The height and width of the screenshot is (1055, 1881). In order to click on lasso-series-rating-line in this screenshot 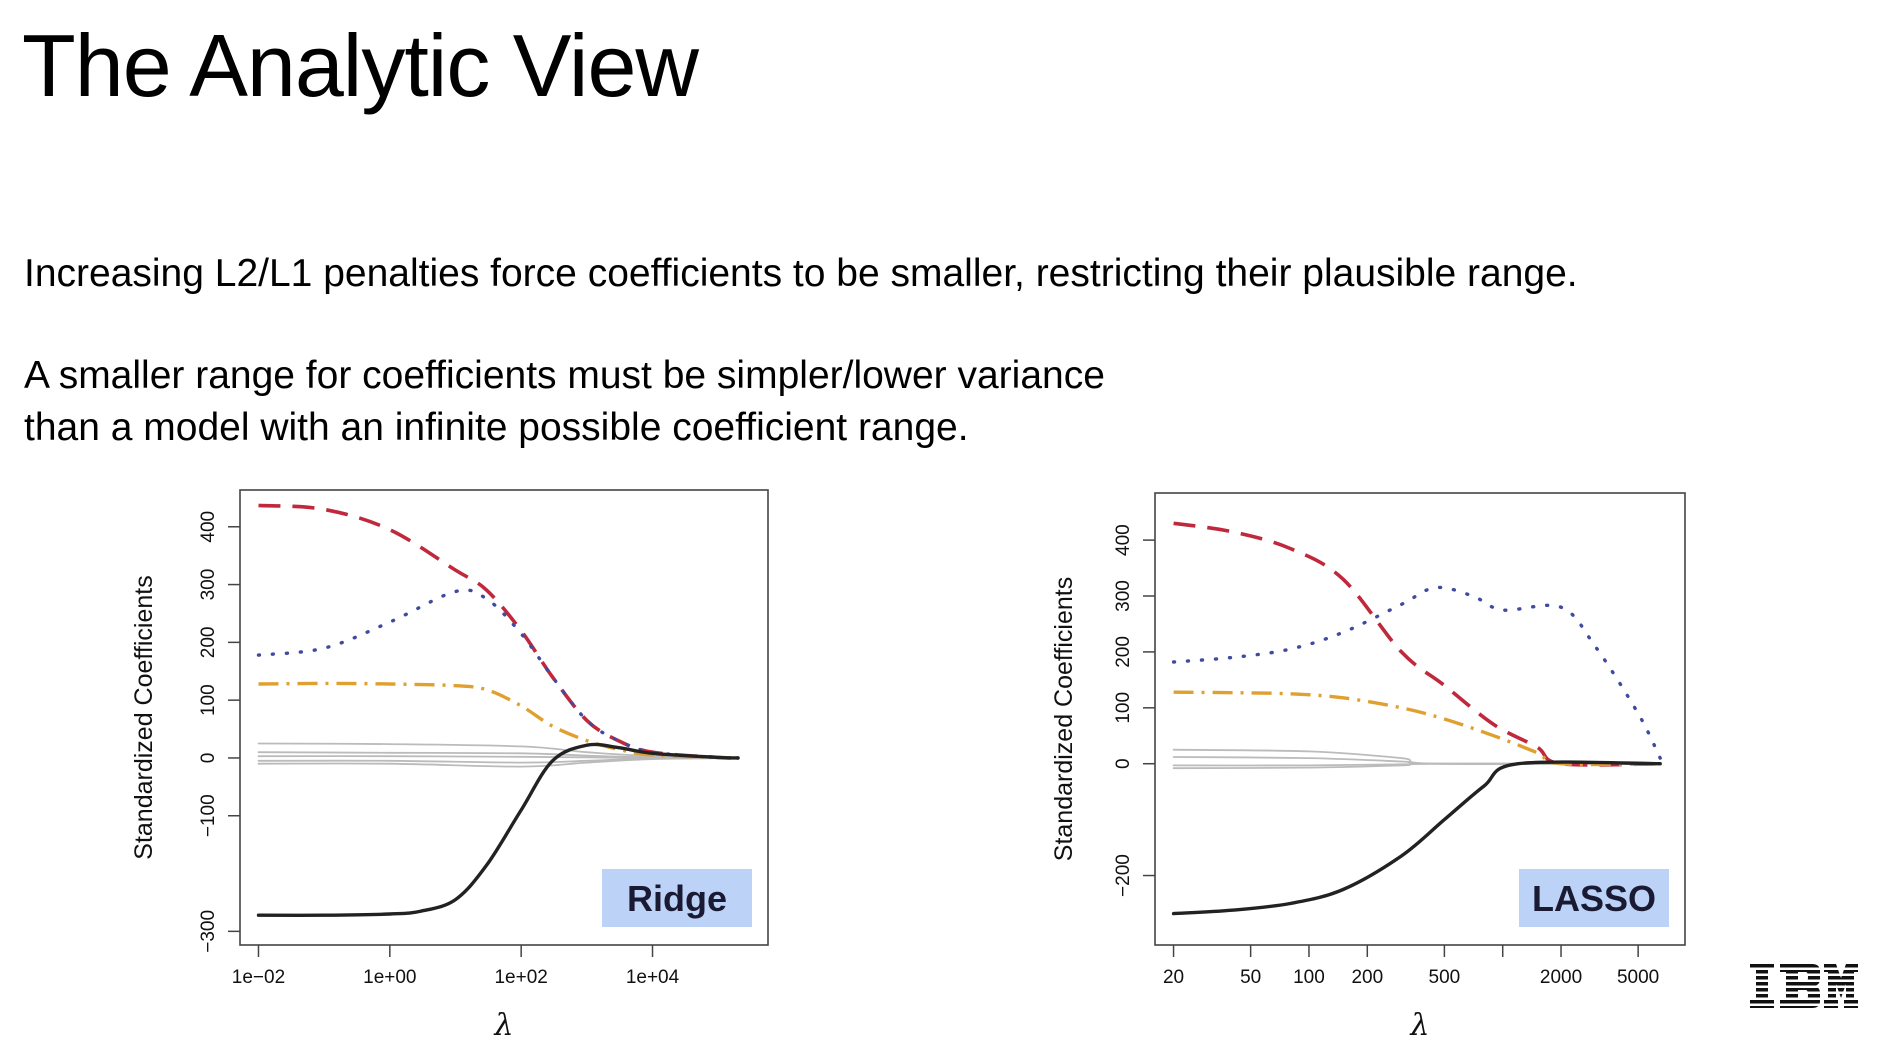, I will do `click(1417, 728)`.